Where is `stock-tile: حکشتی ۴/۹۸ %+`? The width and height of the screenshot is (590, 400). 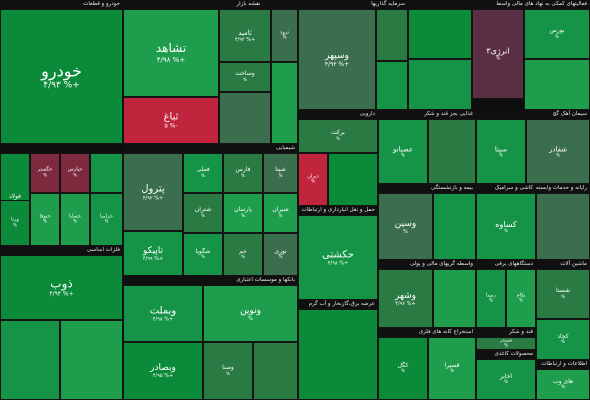
stock-tile: حکشتی ۴/۹۸ %+ is located at coordinates (338, 257).